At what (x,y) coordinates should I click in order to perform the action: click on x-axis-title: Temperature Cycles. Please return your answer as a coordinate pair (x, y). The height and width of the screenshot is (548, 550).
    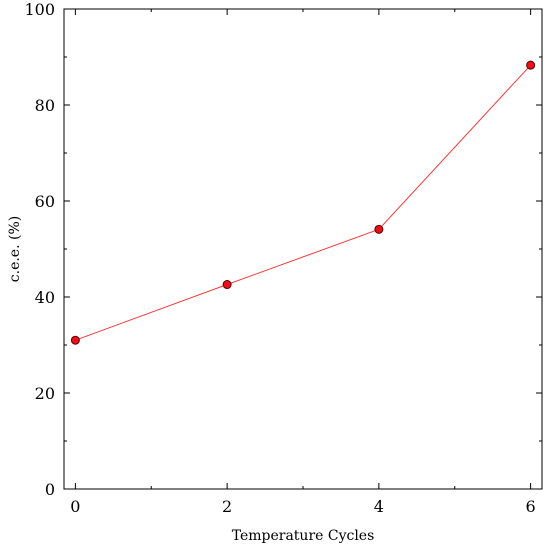
    Looking at the image, I should click on (303, 536).